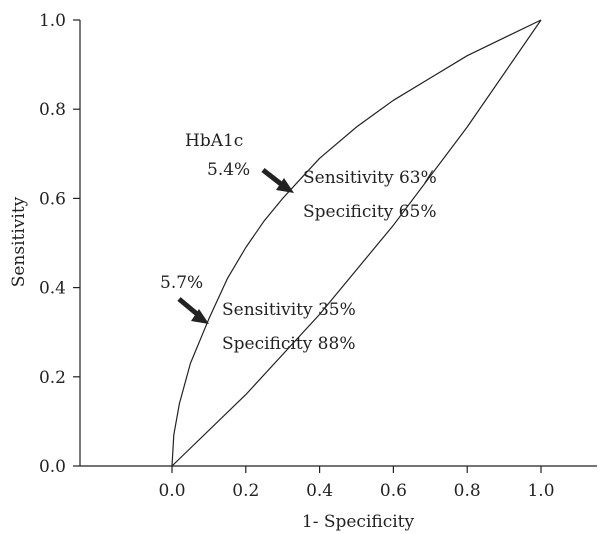 The image size is (603, 534). Describe the element at coordinates (52, 467) in the screenshot. I see `y-tick-label: 0.0` at that location.